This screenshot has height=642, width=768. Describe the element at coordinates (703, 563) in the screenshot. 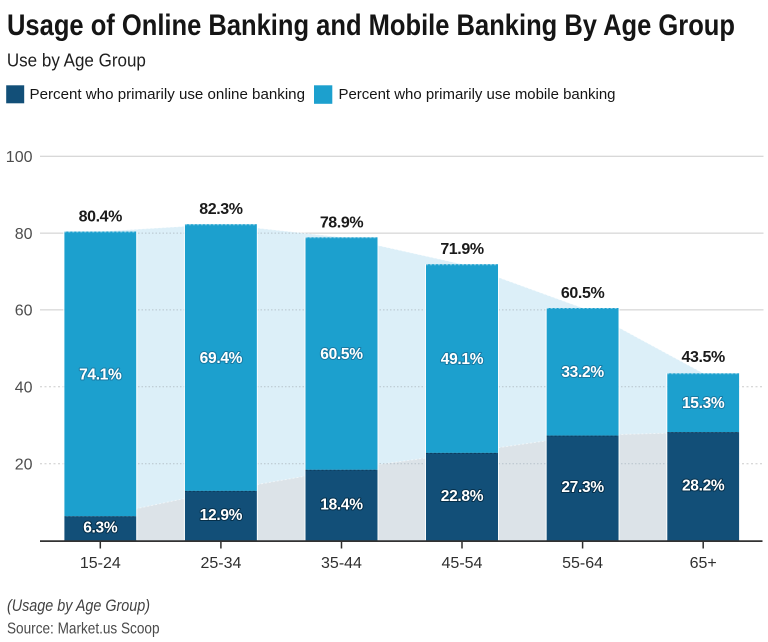

I see `svg-text: 65+` at that location.